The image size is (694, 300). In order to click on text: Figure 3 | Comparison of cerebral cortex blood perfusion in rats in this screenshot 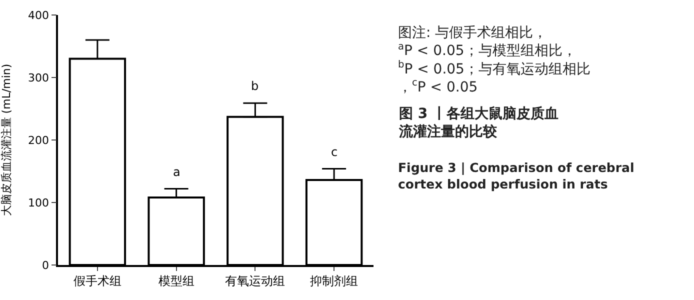, I will do `click(516, 176)`.